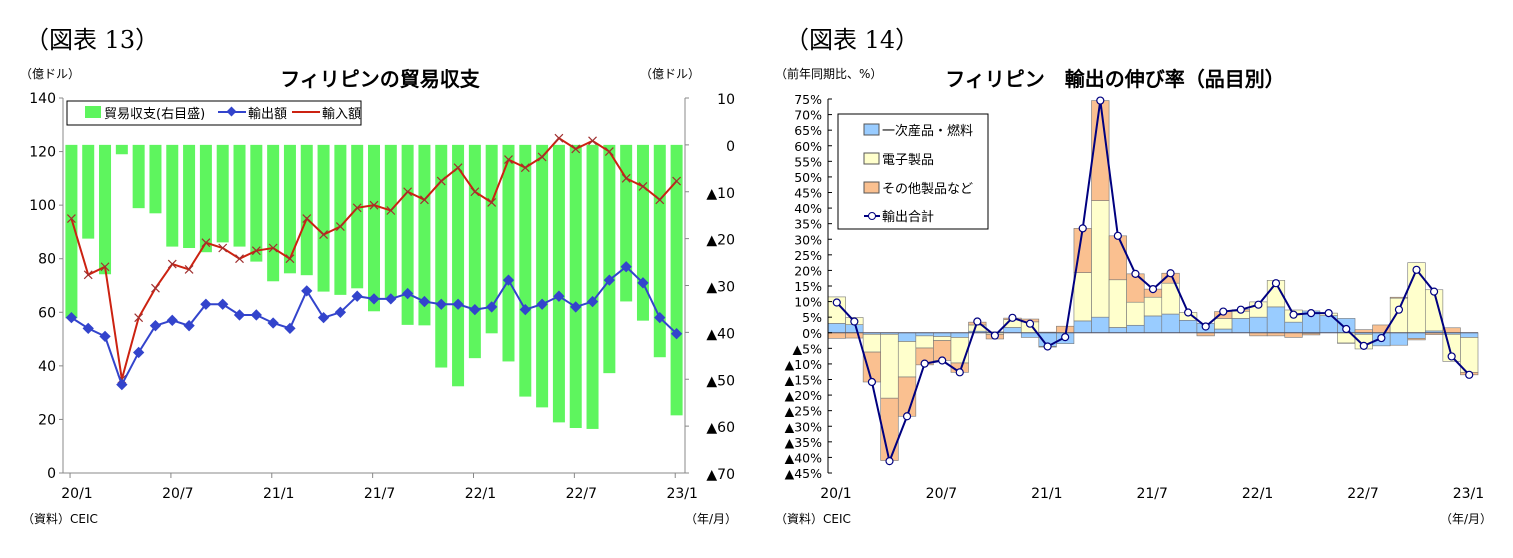 This screenshot has width=1513, height=558. I want to click on legend-box, so click(913, 171).